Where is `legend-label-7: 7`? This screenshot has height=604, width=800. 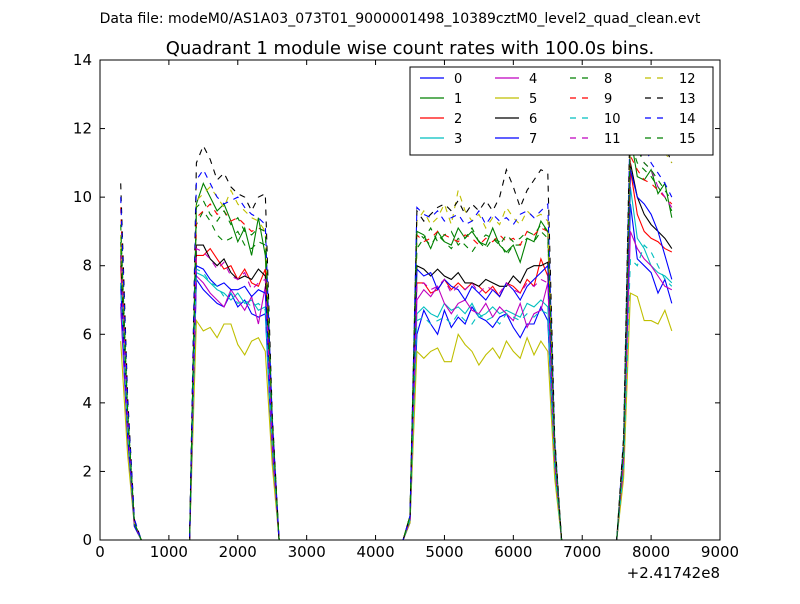 legend-label-7: 7 is located at coordinates (533, 139).